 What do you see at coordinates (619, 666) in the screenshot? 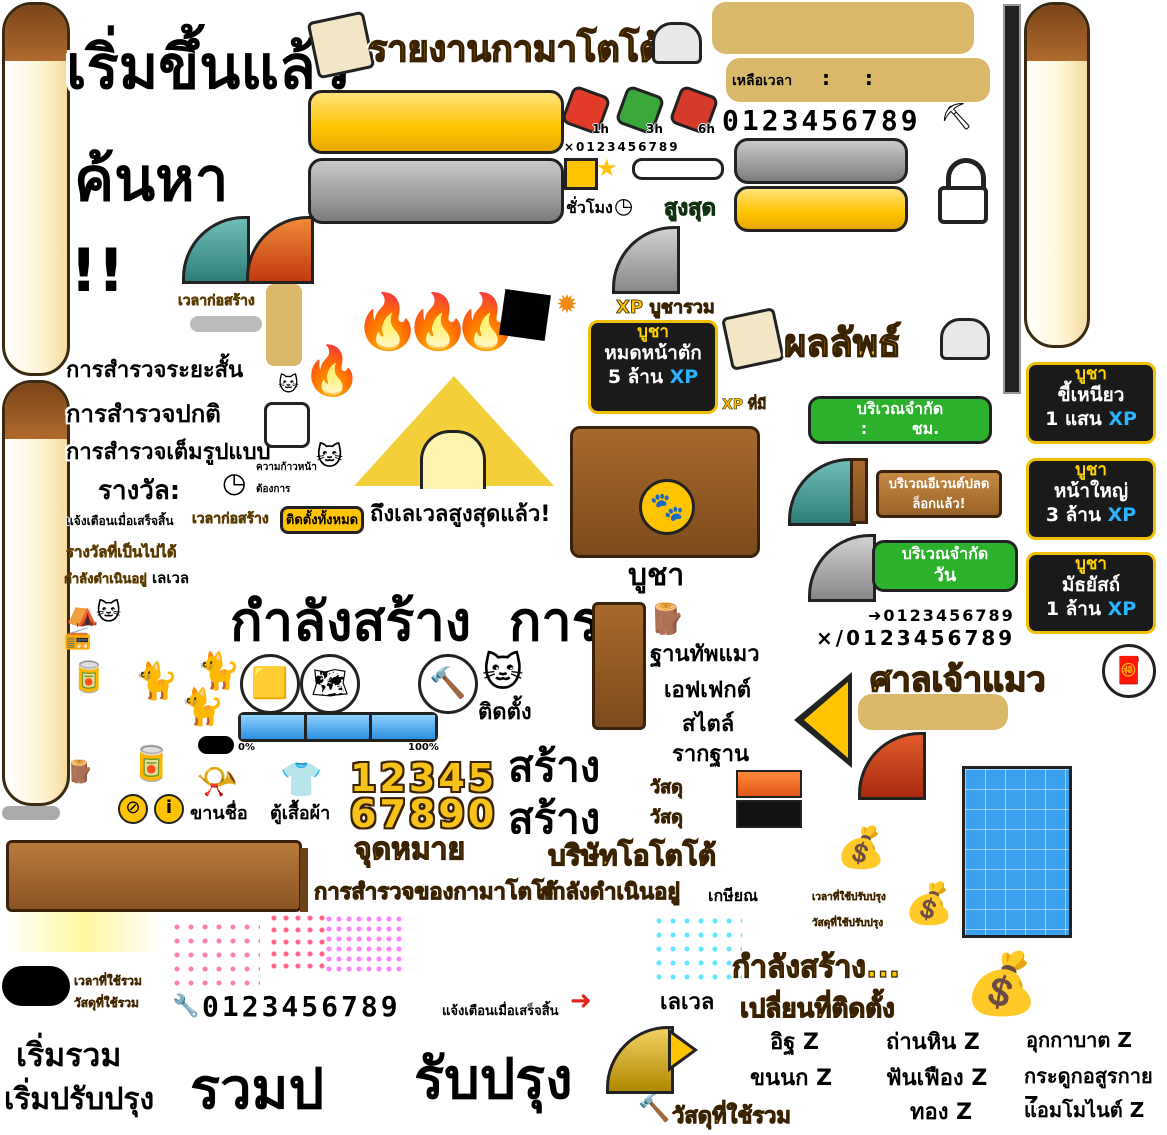
I see `wood-panel` at bounding box center [619, 666].